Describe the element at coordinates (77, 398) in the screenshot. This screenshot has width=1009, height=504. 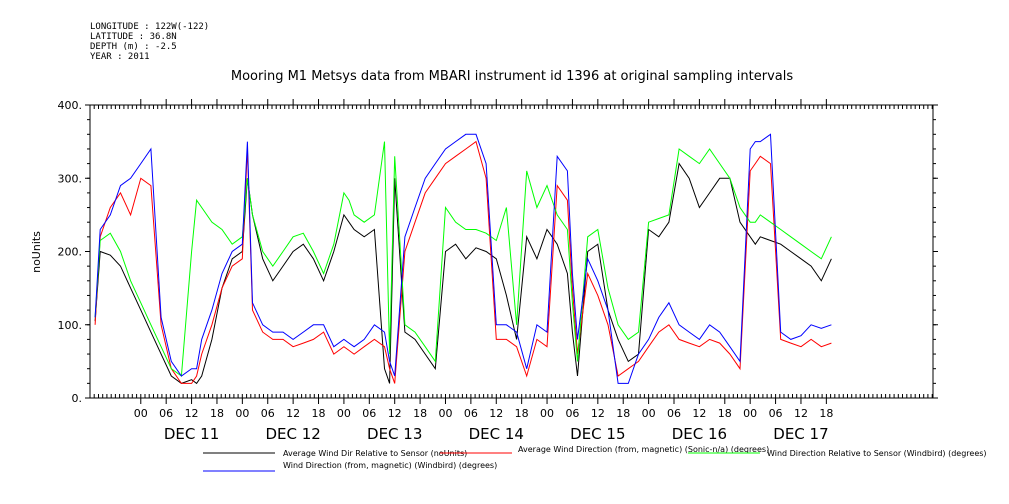
I see `y-tick-label: 0.` at that location.